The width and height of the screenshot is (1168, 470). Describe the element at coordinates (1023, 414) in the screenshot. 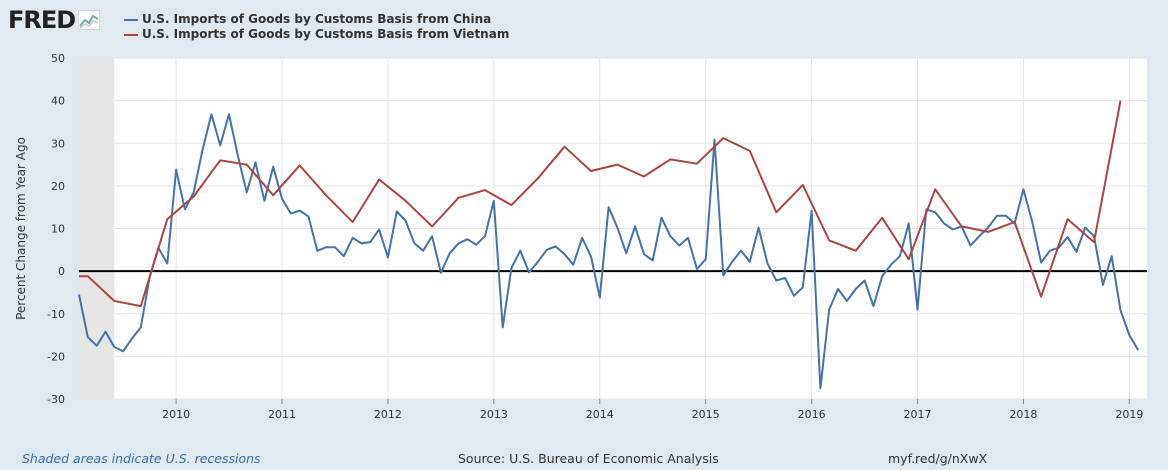

I see `x-tick-label: 2018` at that location.